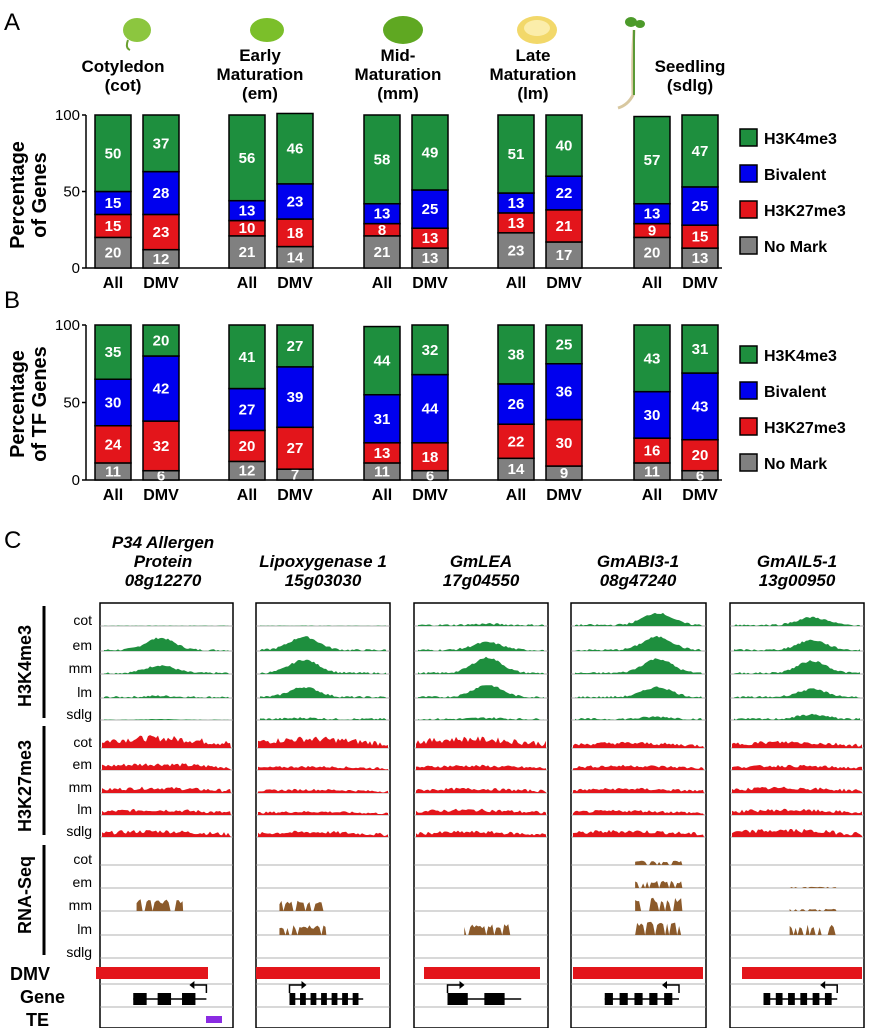 The width and height of the screenshot is (871, 1028). I want to click on bar-value-label: 7, so click(295, 475).